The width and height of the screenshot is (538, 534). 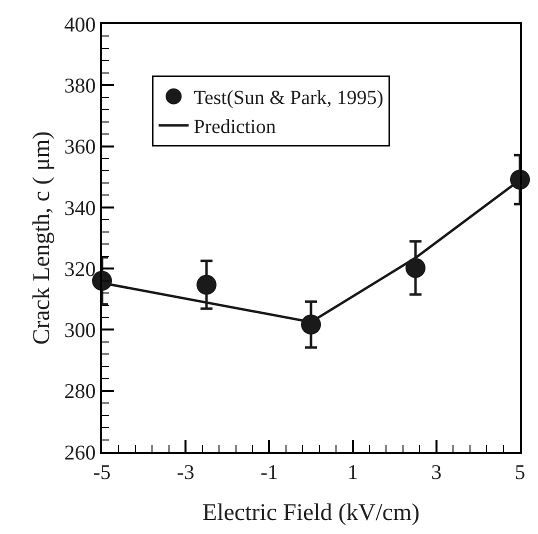 What do you see at coordinates (185, 472) in the screenshot?
I see `x-tick-label: -3` at bounding box center [185, 472].